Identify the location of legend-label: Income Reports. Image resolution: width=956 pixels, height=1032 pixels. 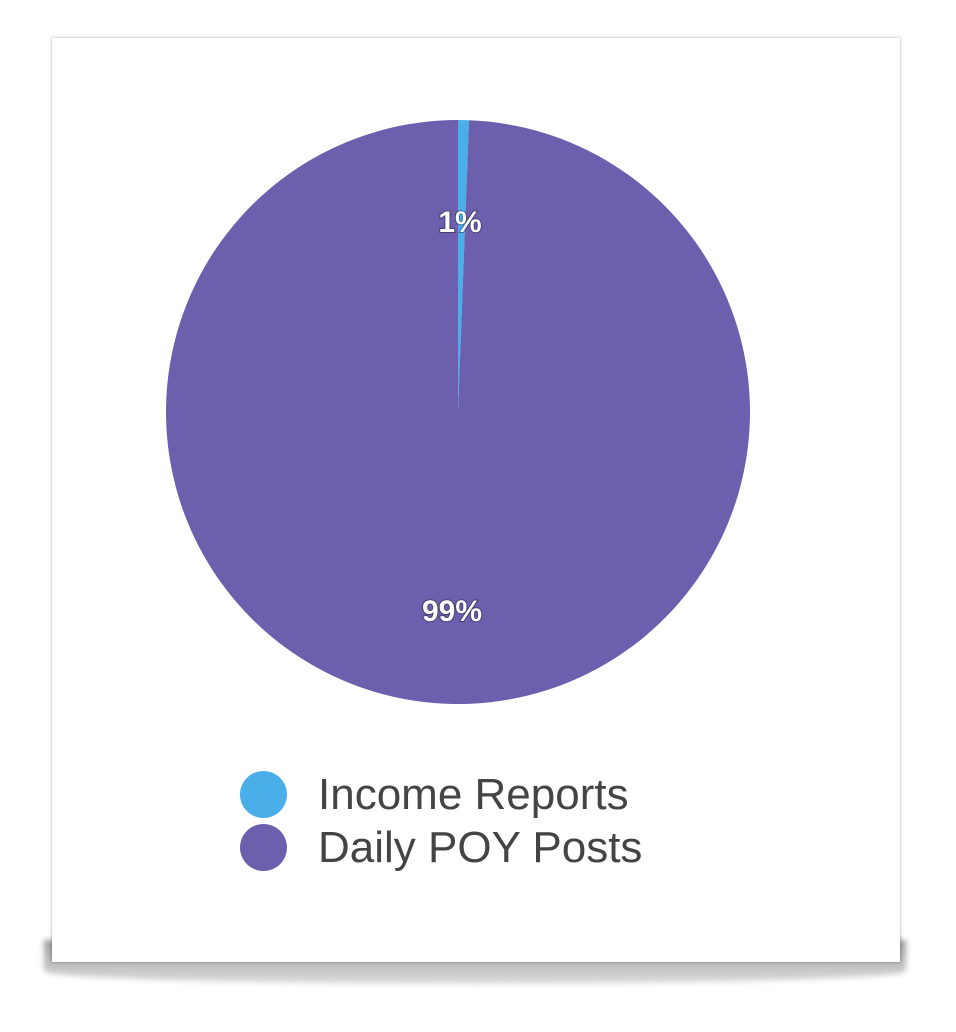
(473, 794).